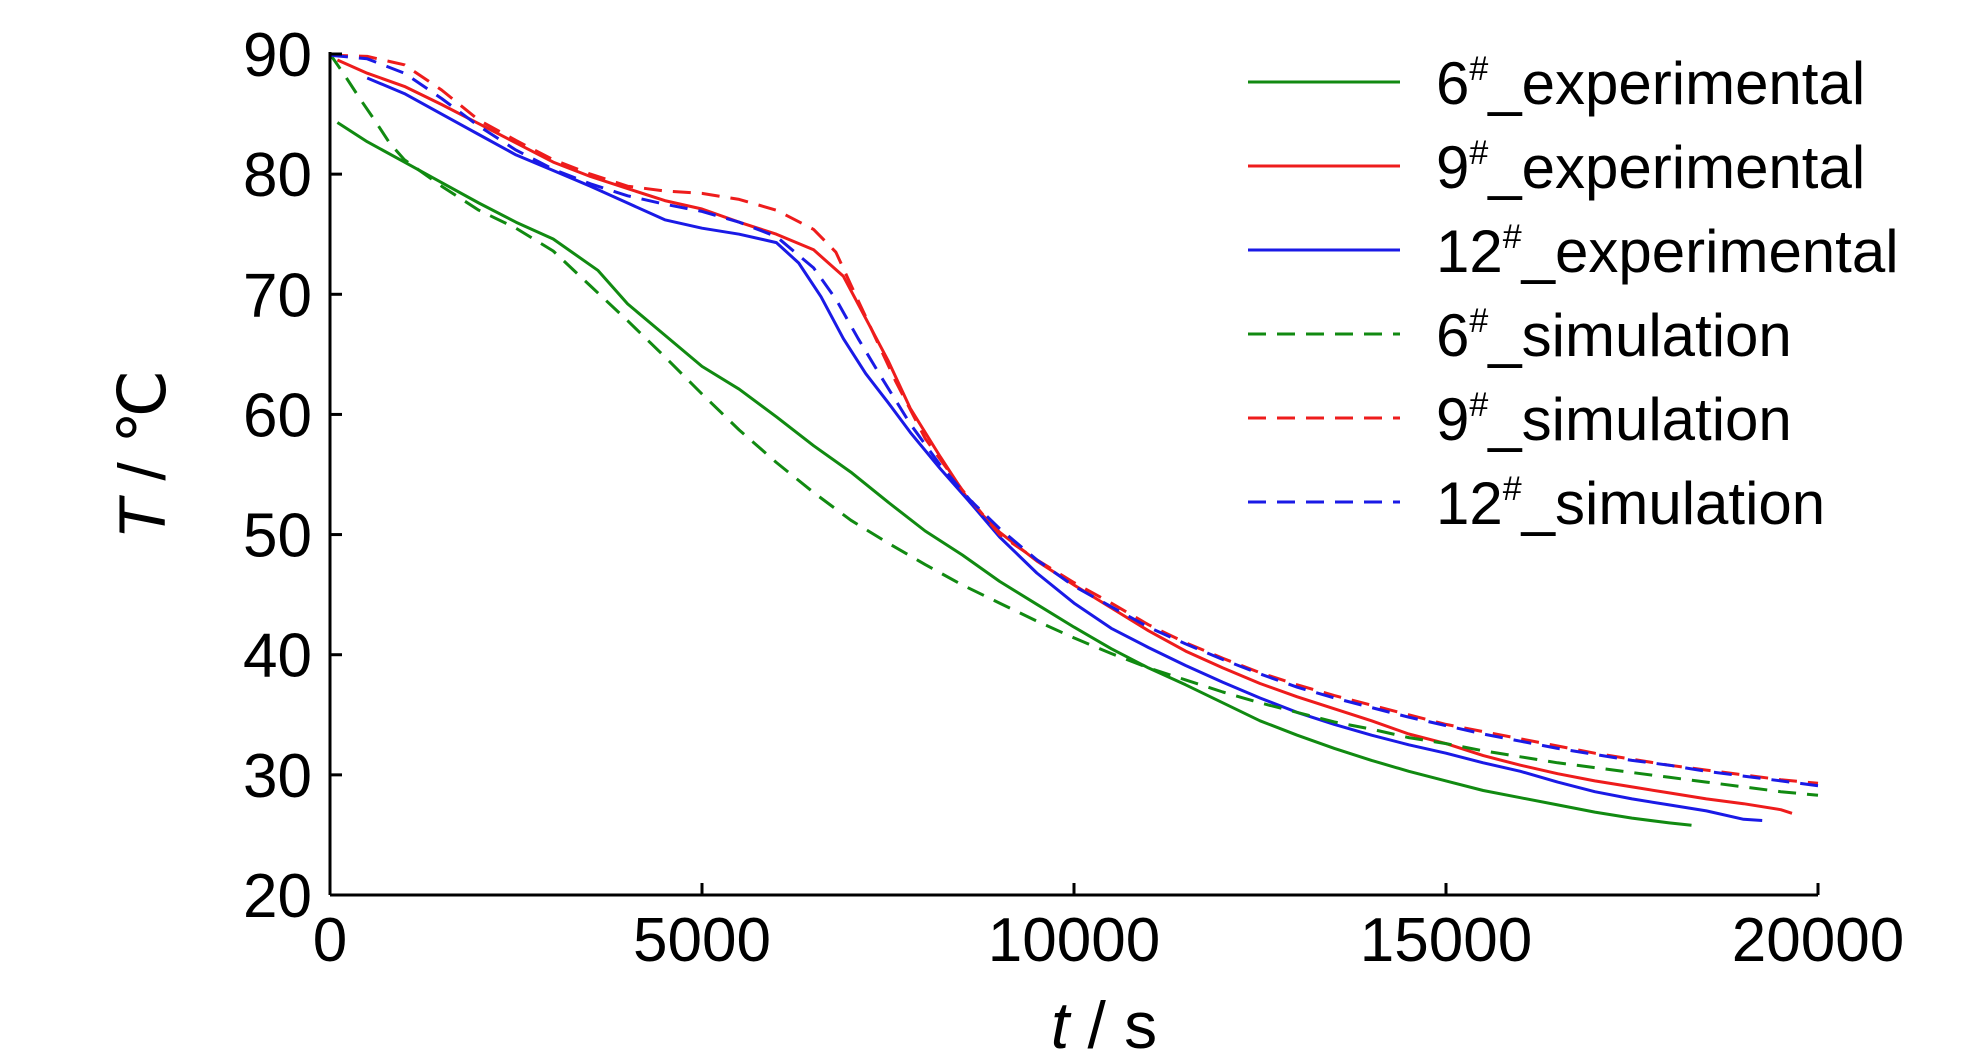 The image size is (1984, 1063). Describe the element at coordinates (1074, 940) in the screenshot. I see `x-tick-label: 10000` at that location.